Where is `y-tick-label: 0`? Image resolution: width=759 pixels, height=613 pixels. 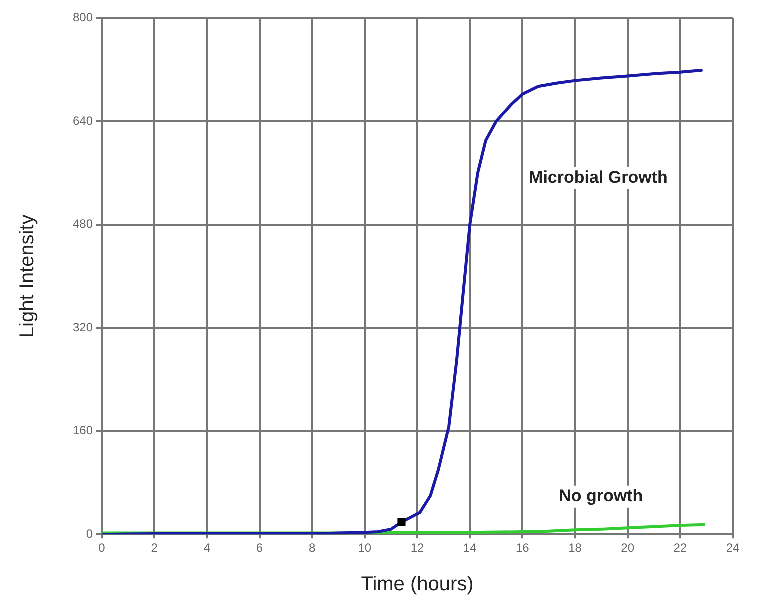 y-tick-label: 0 is located at coordinates (90, 533).